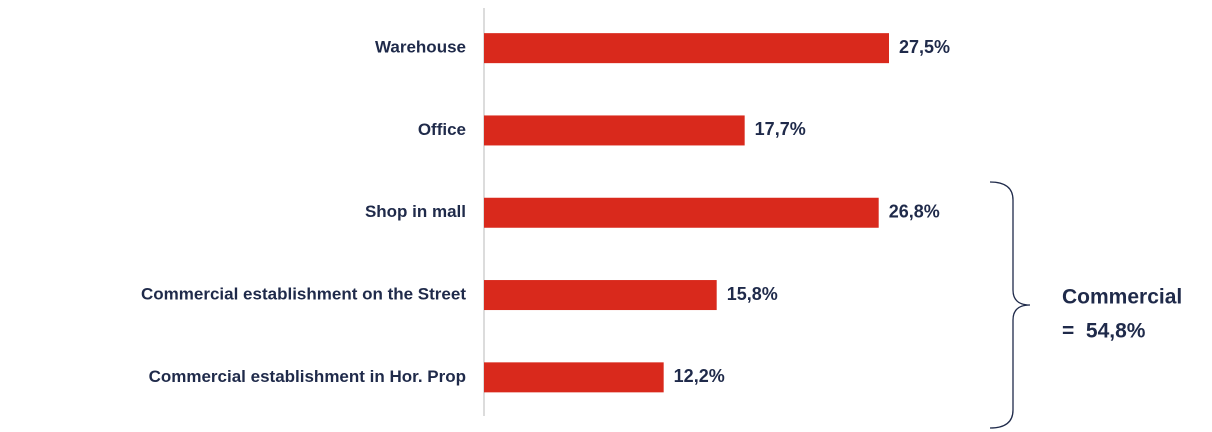  I want to click on bracket, so click(1010, 305).